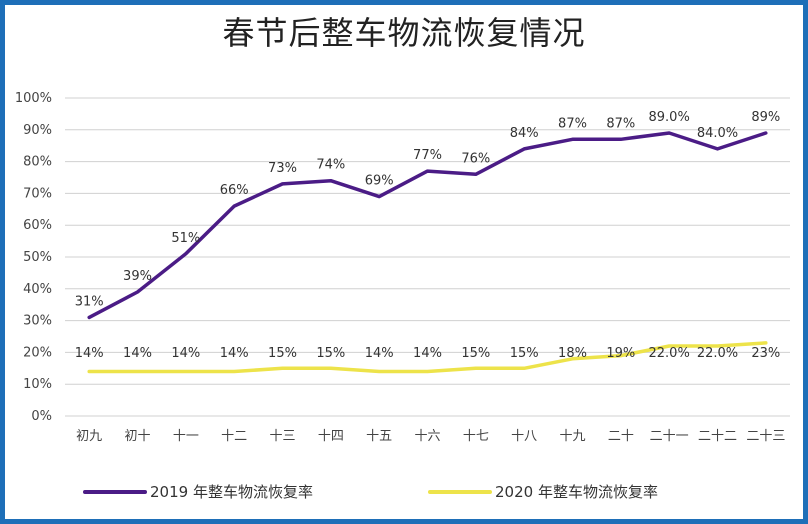  Describe the element at coordinates (234, 436) in the screenshot. I see `x-tick-label: 十二` at that location.